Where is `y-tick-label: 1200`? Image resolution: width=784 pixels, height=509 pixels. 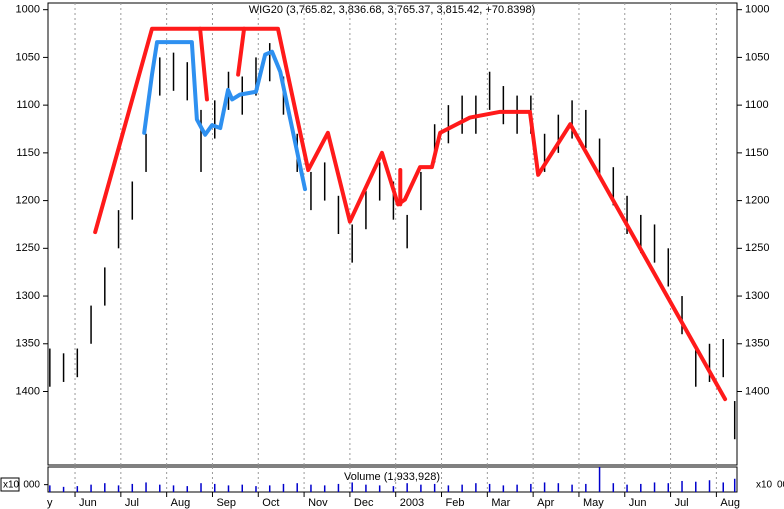 y-tick-label: 1200 is located at coordinates (28, 200).